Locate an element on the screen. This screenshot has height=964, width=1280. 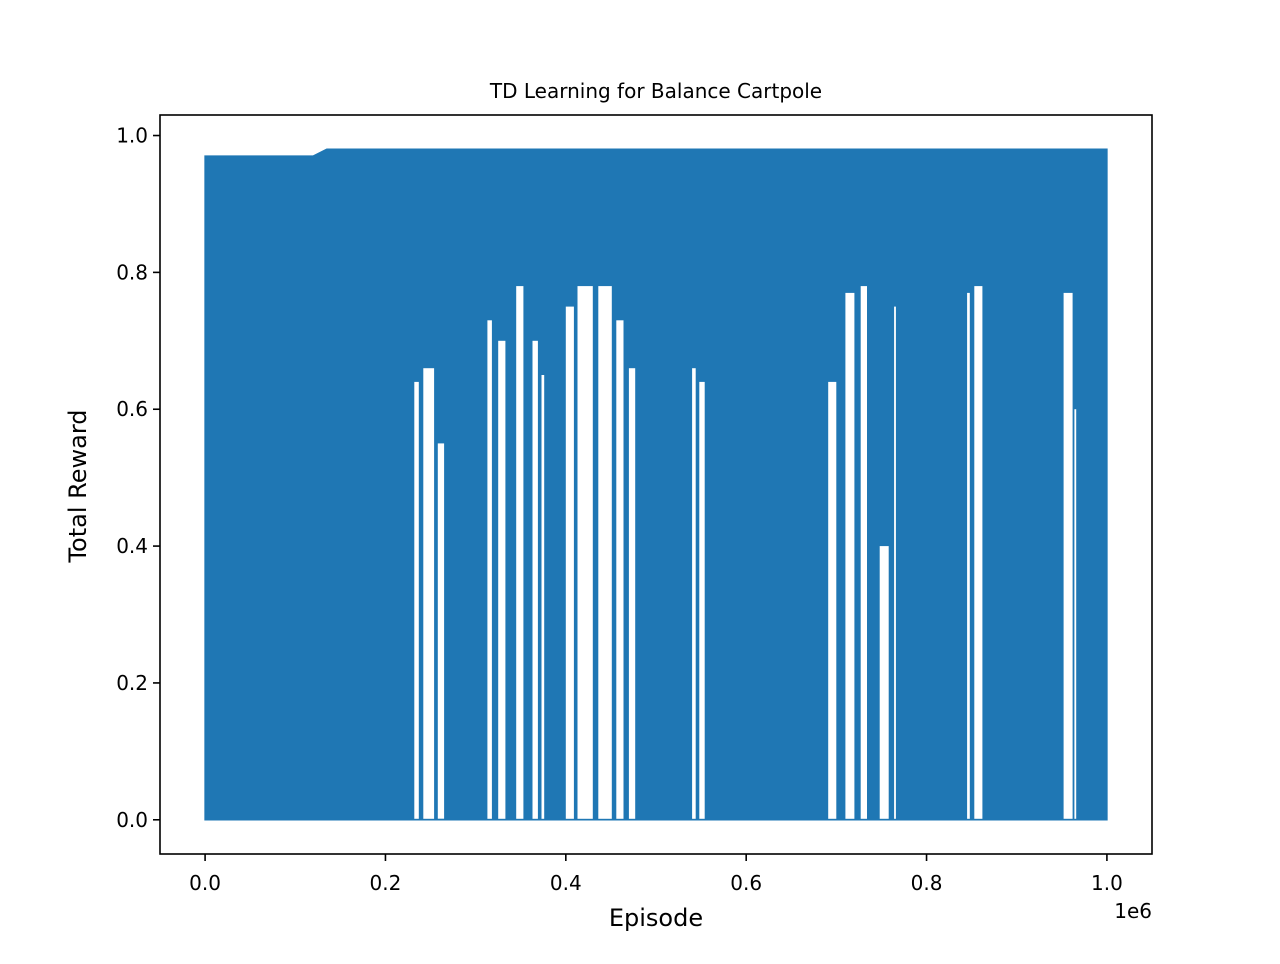
x-tick-label: 1.0 is located at coordinates (1107, 883).